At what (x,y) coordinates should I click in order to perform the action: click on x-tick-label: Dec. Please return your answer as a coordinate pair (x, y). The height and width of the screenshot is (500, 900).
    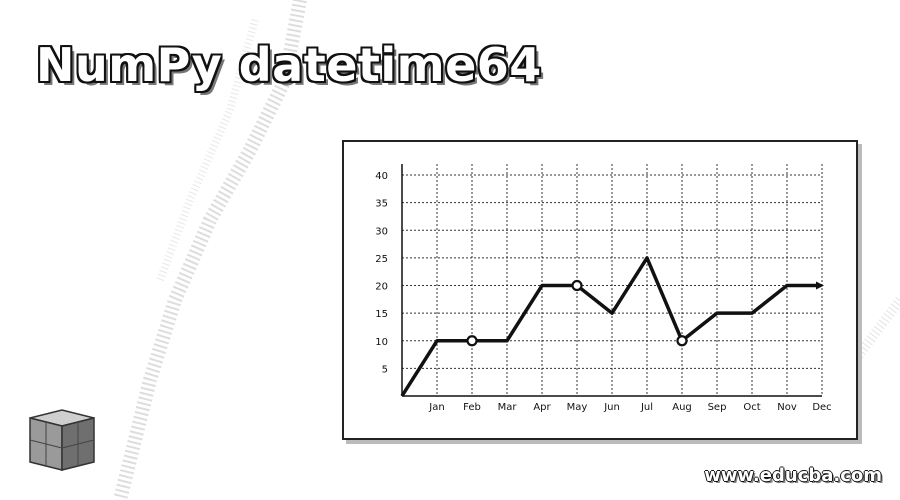
    Looking at the image, I should click on (821, 407).